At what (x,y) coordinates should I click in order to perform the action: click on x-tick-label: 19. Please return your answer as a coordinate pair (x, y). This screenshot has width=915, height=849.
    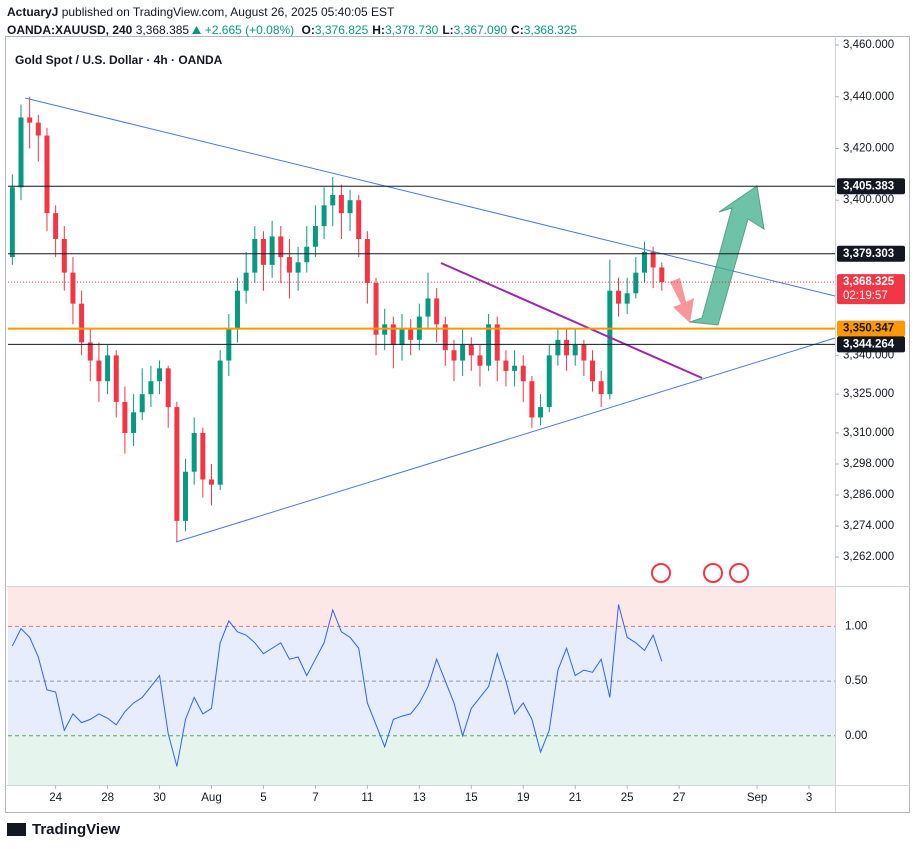
    Looking at the image, I should click on (523, 798).